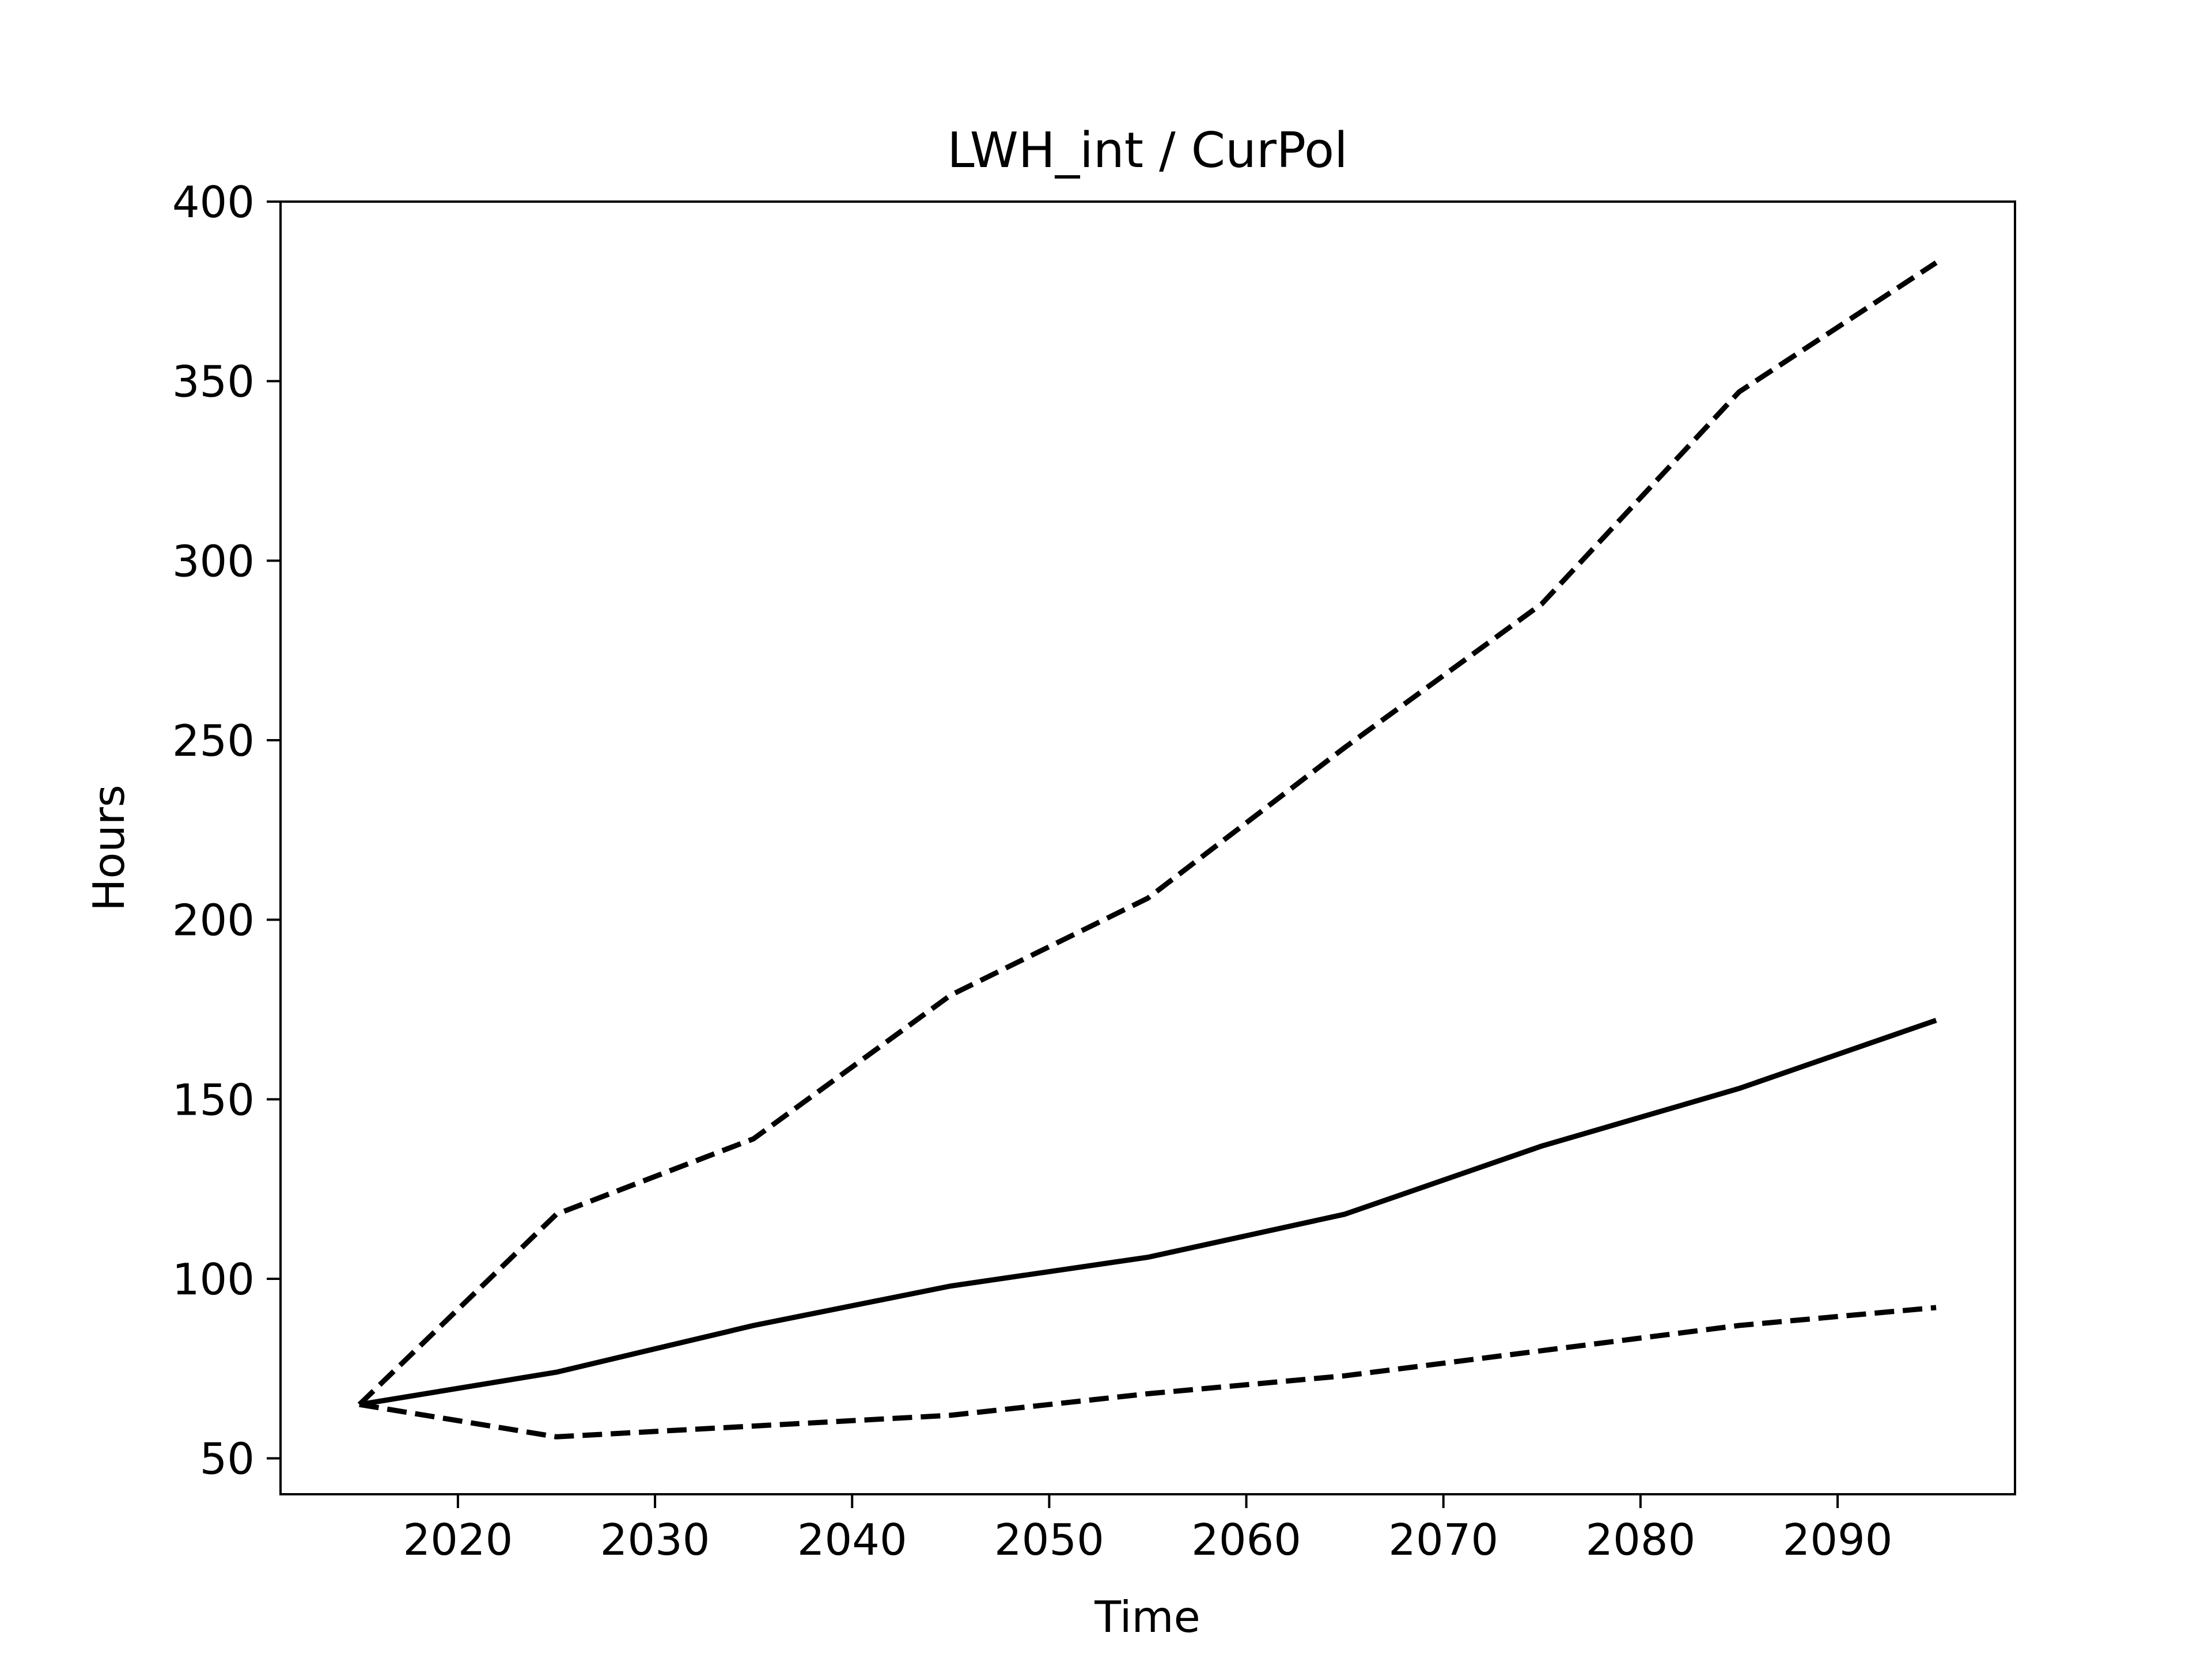  What do you see at coordinates (213, 561) in the screenshot?
I see `y-tick-label: 300` at bounding box center [213, 561].